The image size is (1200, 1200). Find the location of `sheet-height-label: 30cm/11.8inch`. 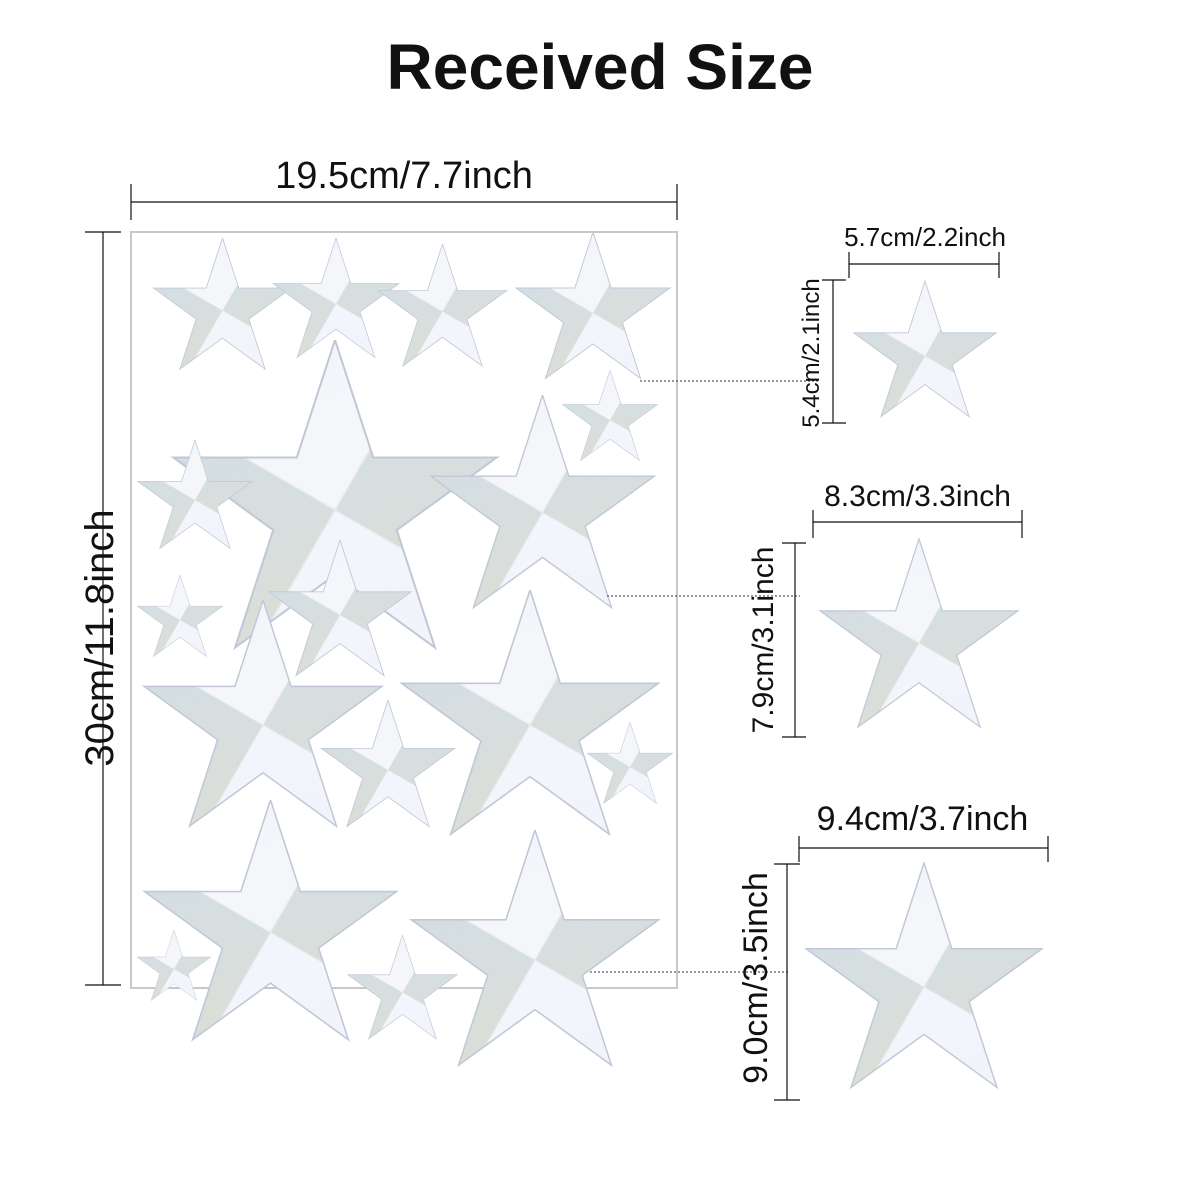

sheet-height-label: 30cm/11.8inch is located at coordinates (100, 638).